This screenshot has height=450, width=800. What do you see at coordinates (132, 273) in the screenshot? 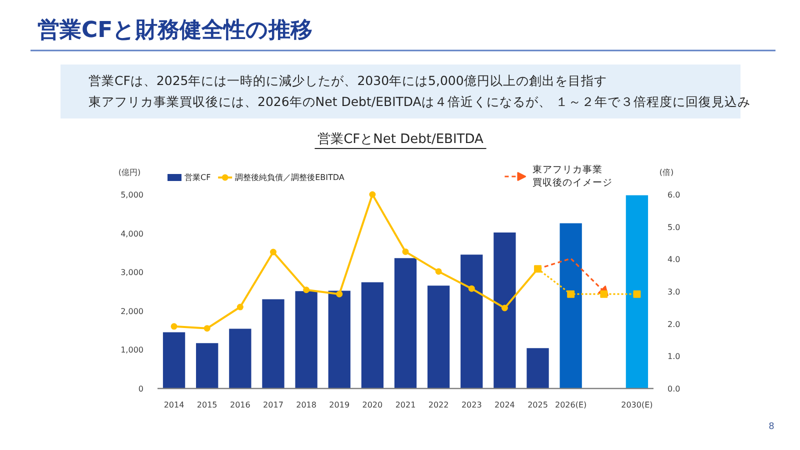
I see `y-tick-label: 3,000` at bounding box center [132, 273].